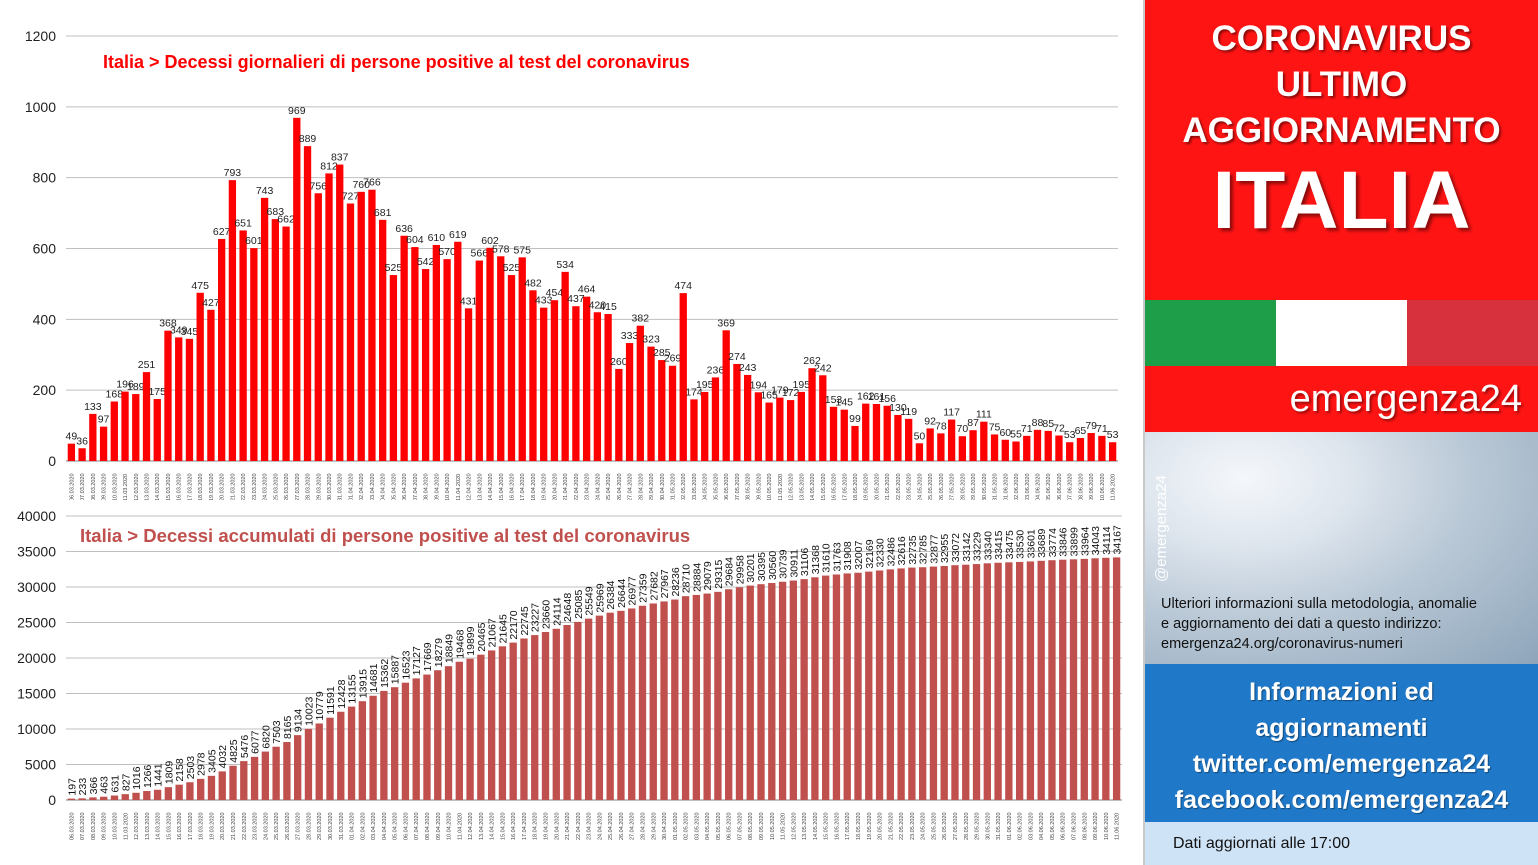  Describe the element at coordinates (180, 770) in the screenshot. I see `data-label: 2158` at that location.